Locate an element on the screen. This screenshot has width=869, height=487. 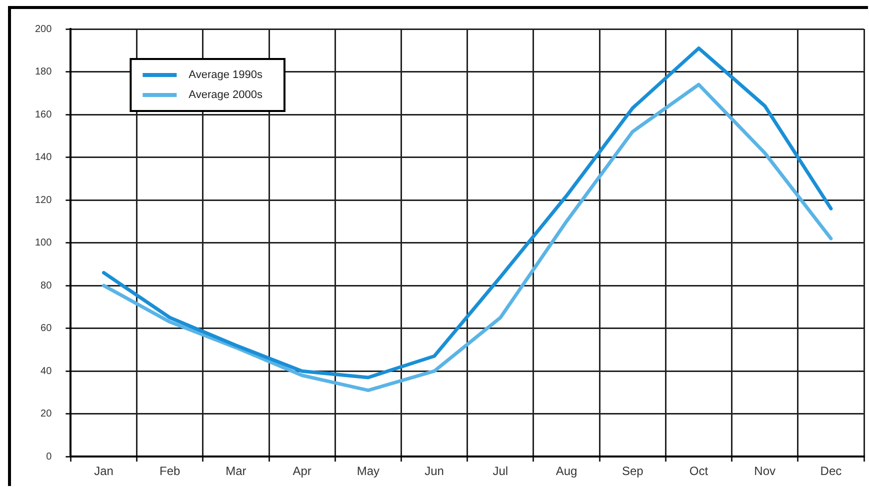
y-tick-label: 60 is located at coordinates (46, 328).